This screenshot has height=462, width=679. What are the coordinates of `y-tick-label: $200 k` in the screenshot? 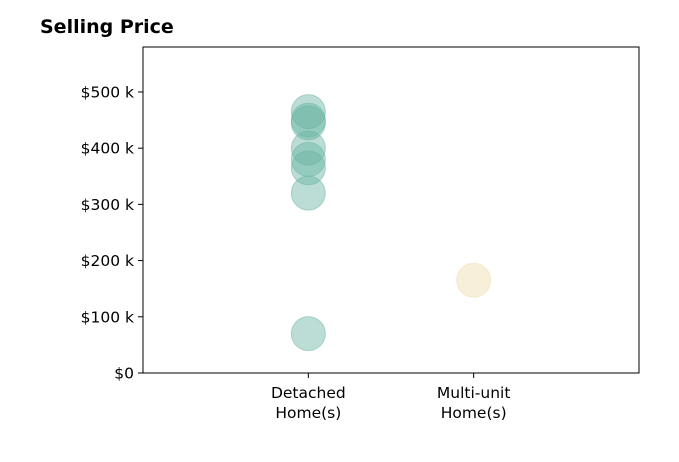 It's located at (107, 261).